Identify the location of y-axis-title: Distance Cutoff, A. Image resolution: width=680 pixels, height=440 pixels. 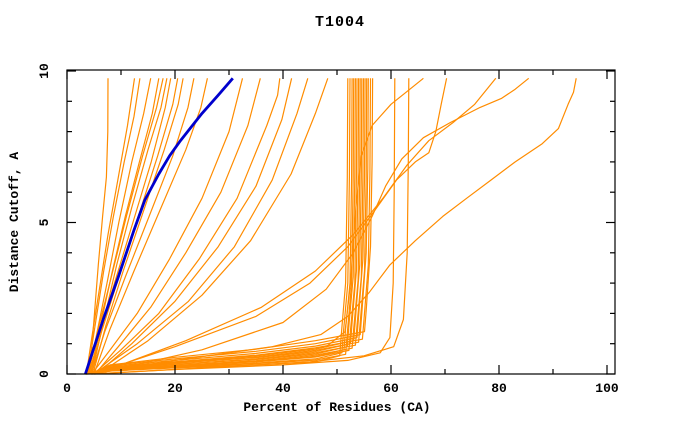
(14, 222).